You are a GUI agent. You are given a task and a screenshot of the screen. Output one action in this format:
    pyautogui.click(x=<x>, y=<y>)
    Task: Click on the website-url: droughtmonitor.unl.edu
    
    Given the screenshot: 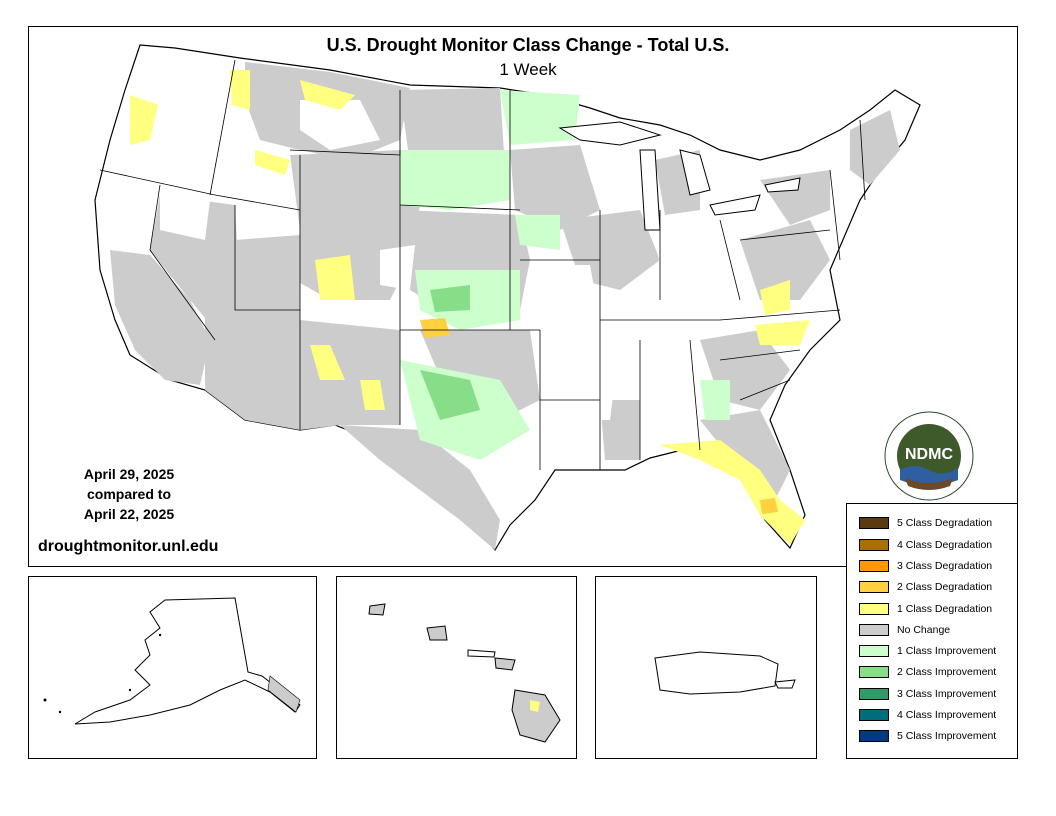 What is the action you would take?
    pyautogui.click(x=128, y=546)
    